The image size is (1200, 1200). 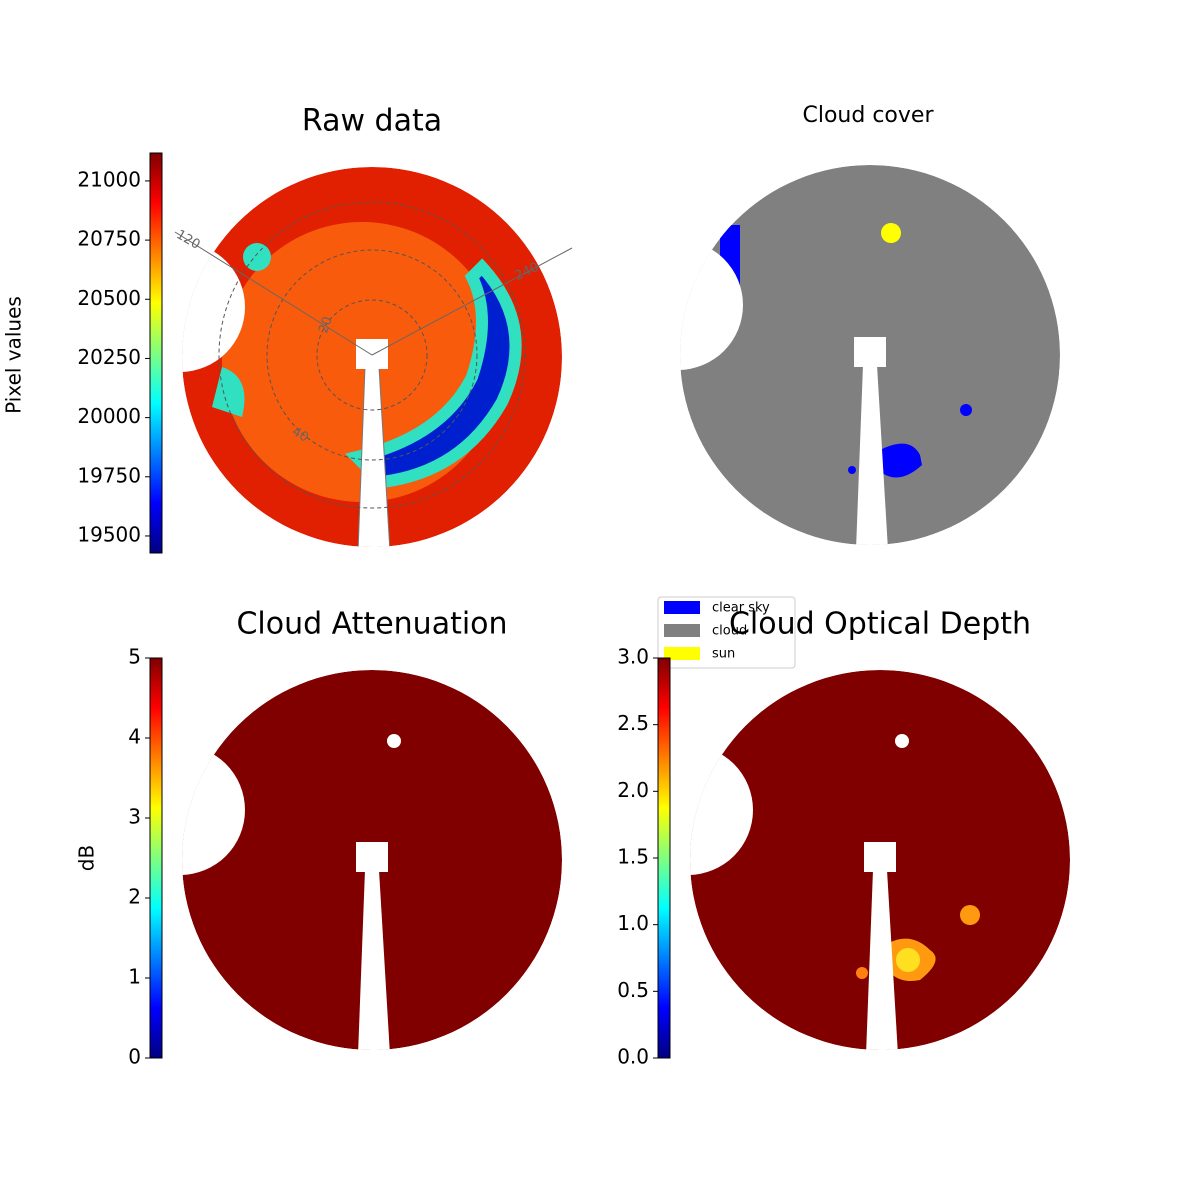 What do you see at coordinates (109, 239) in the screenshot?
I see `tick-label: 20750` at bounding box center [109, 239].